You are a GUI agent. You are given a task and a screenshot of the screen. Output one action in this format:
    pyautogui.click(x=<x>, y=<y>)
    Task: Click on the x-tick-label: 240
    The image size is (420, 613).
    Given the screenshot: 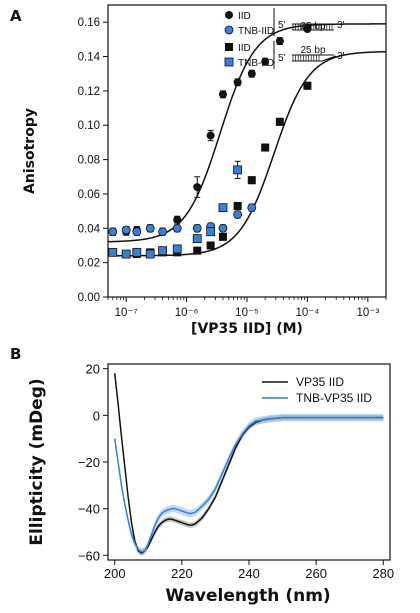 What is the action you would take?
    pyautogui.click(x=249, y=573)
    